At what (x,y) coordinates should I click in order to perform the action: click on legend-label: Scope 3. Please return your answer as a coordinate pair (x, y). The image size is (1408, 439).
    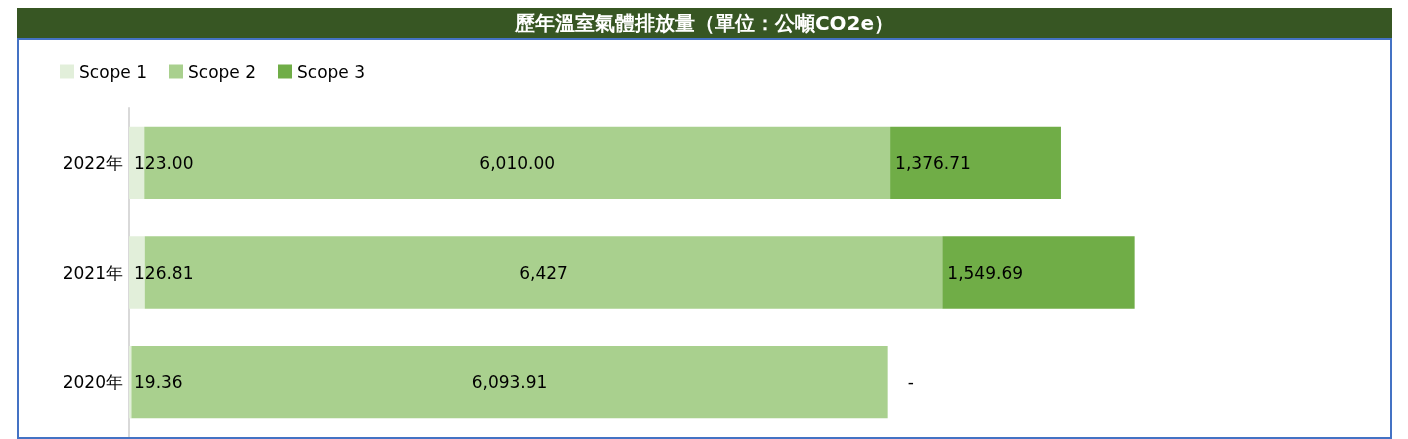
    Looking at the image, I should click on (331, 71).